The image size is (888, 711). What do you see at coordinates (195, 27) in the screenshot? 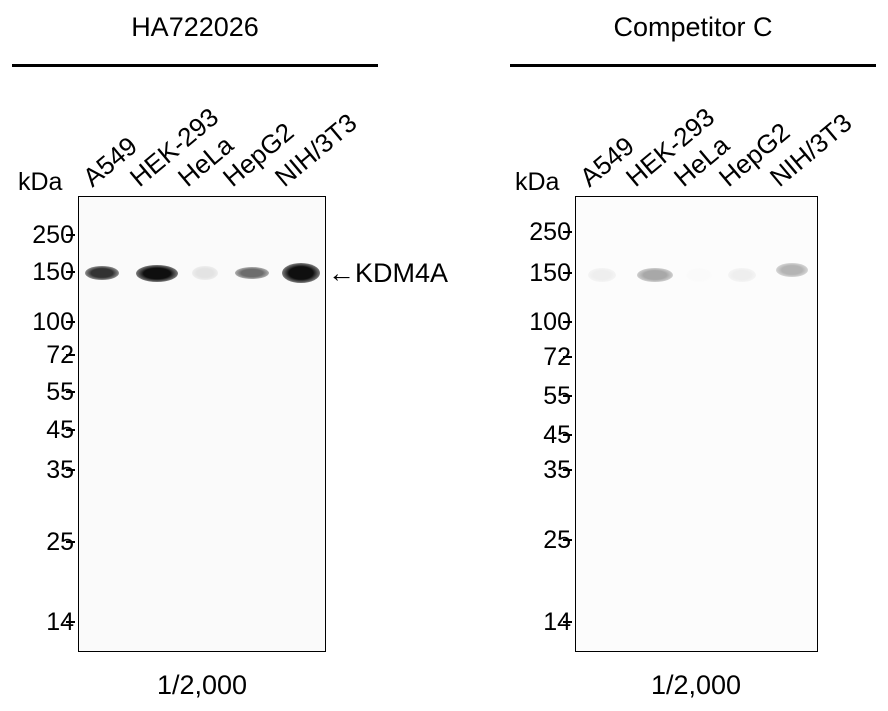
I see `panel-title: HA722026` at bounding box center [195, 27].